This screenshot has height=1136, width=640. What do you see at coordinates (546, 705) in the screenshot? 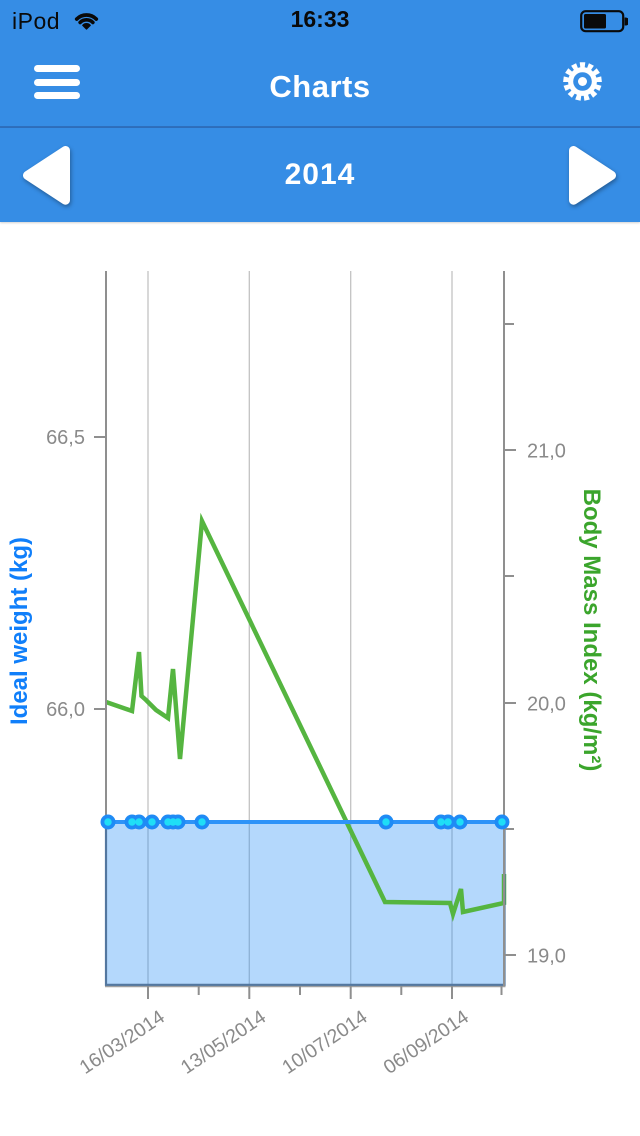
I see `svg-text: 20,0` at bounding box center [546, 705].